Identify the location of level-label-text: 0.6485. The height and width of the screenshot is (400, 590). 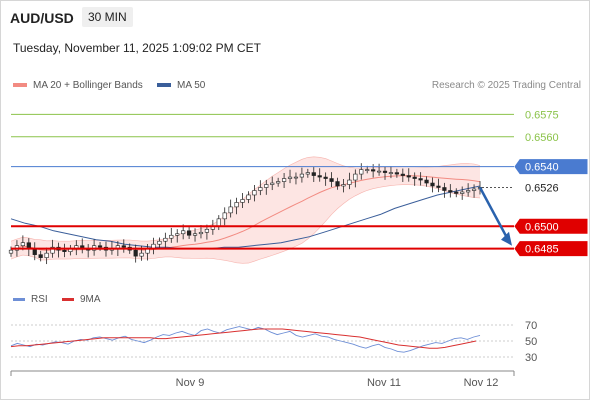
(542, 250).